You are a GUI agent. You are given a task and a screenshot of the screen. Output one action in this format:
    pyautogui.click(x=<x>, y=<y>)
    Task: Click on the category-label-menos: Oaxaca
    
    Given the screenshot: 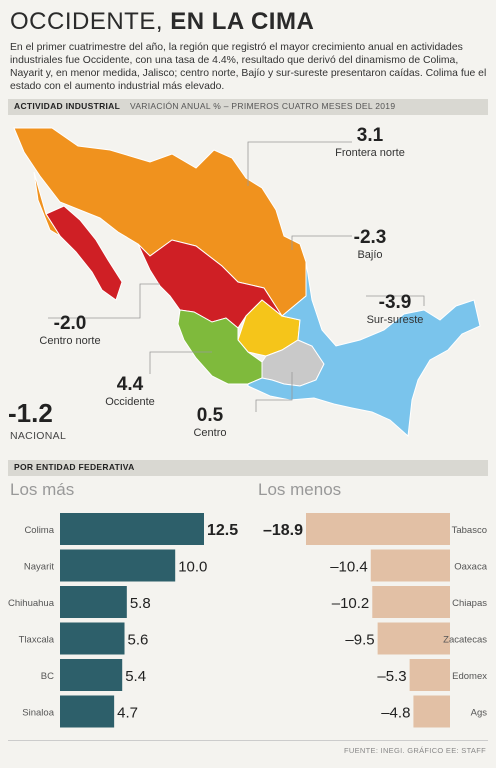 What is the action you would take?
    pyautogui.click(x=470, y=567)
    